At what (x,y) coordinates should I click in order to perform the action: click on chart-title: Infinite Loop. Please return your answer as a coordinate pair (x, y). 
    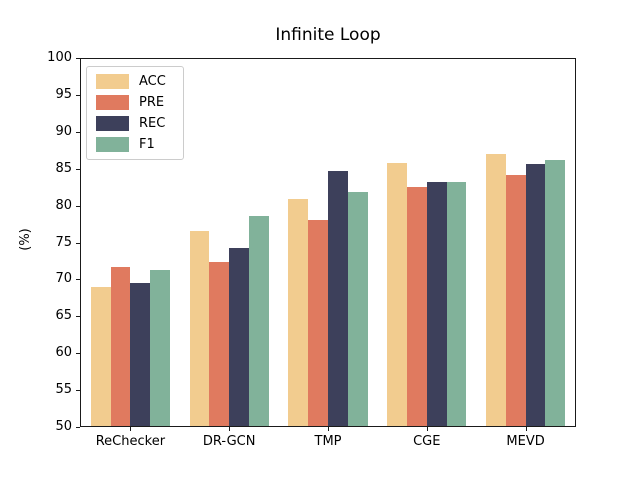
    Looking at the image, I should click on (328, 35).